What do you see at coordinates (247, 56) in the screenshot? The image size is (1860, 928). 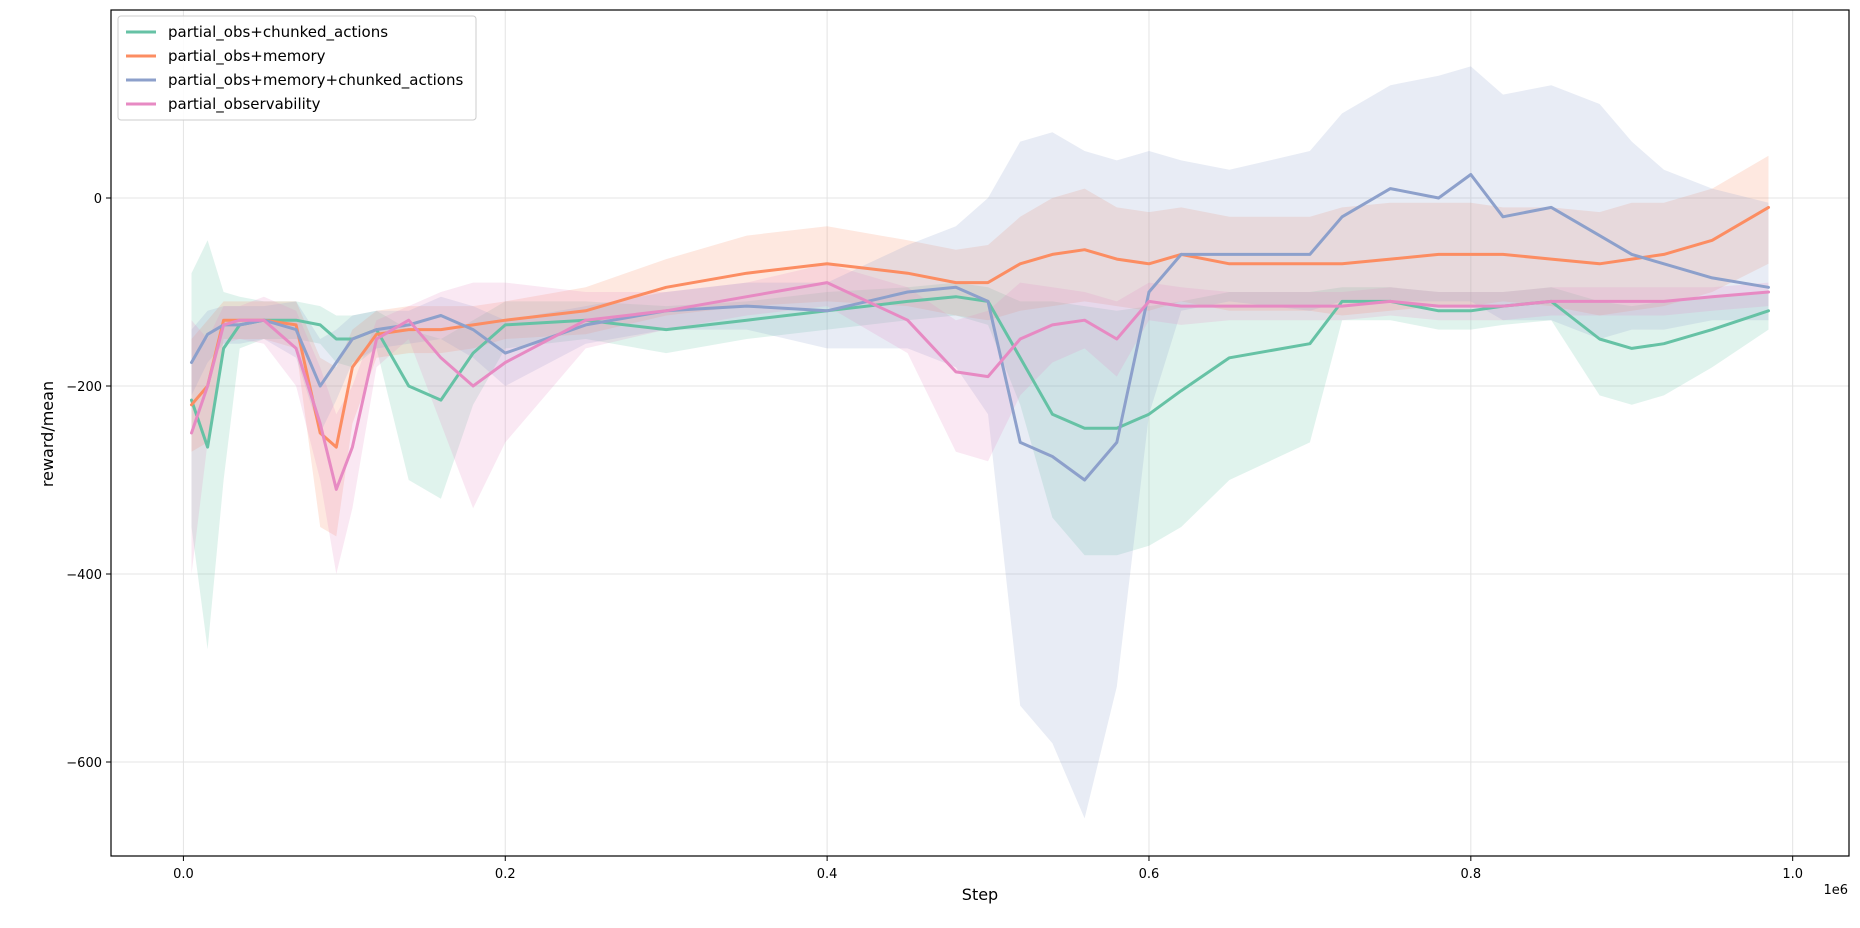 I see `legend-label: partial_obs+memory` at bounding box center [247, 56].